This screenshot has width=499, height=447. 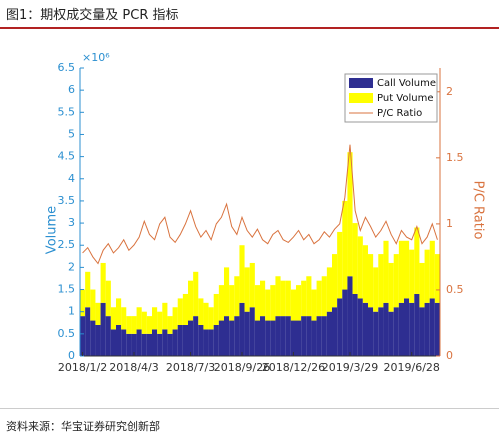 I want to click on y2-axis-label: P/C Ratio, so click(x=478, y=210).